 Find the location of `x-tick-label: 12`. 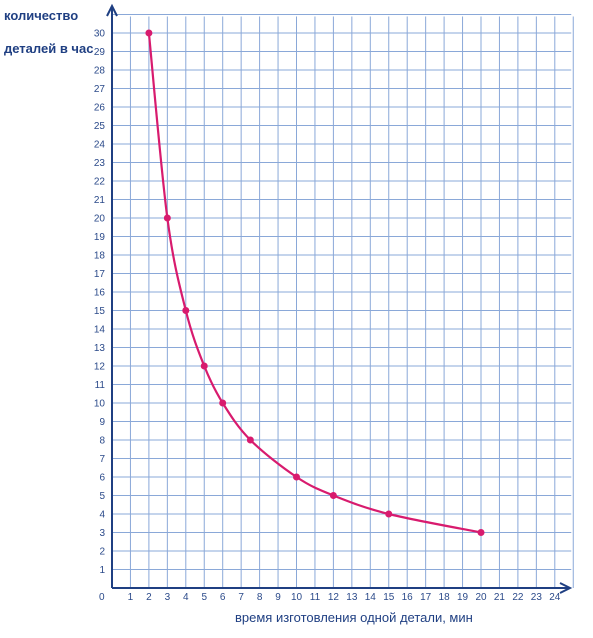

x-tick-label: 12 is located at coordinates (334, 597).